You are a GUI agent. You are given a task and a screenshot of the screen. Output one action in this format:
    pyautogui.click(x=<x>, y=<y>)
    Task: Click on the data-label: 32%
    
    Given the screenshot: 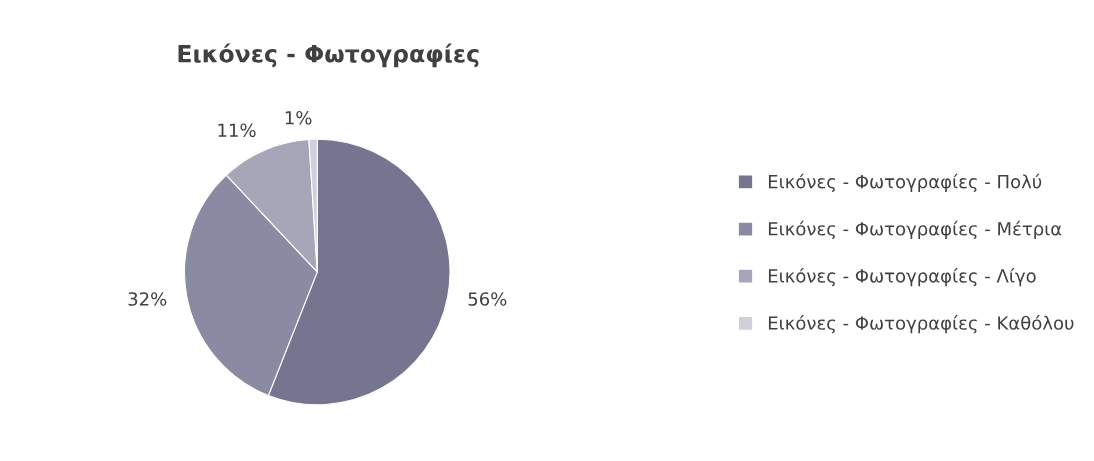 What is the action you would take?
    pyautogui.click(x=147, y=299)
    